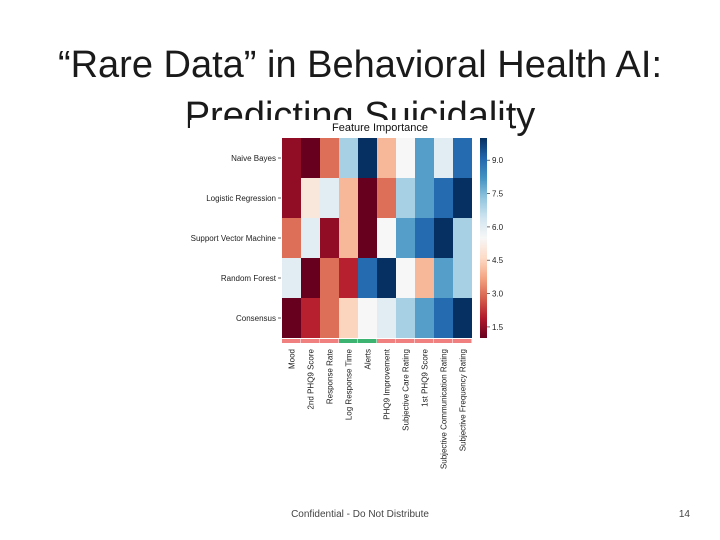  I want to click on page-number: 14, so click(684, 514).